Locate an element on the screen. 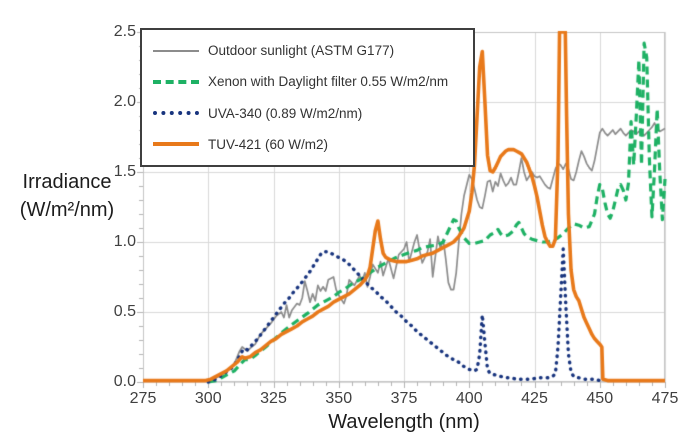  legend-line-sunlight-icon is located at coordinates (176, 50).